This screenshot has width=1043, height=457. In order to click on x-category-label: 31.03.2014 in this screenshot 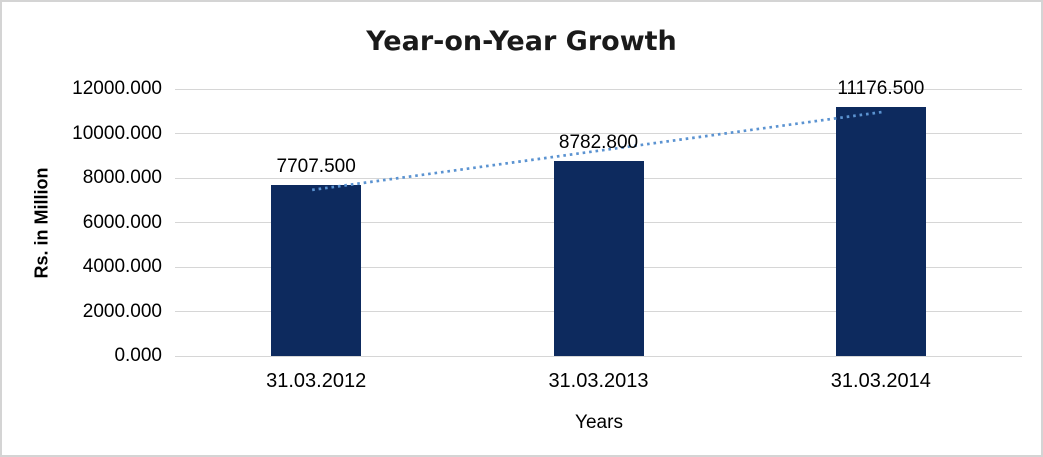, I will do `click(880, 381)`.